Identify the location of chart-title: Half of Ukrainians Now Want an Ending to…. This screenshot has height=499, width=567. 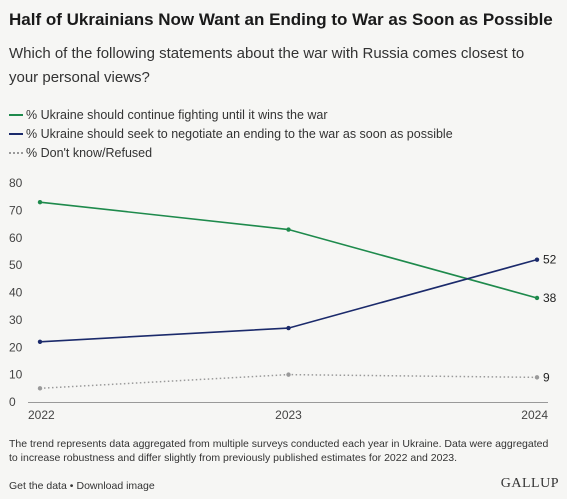
(281, 19).